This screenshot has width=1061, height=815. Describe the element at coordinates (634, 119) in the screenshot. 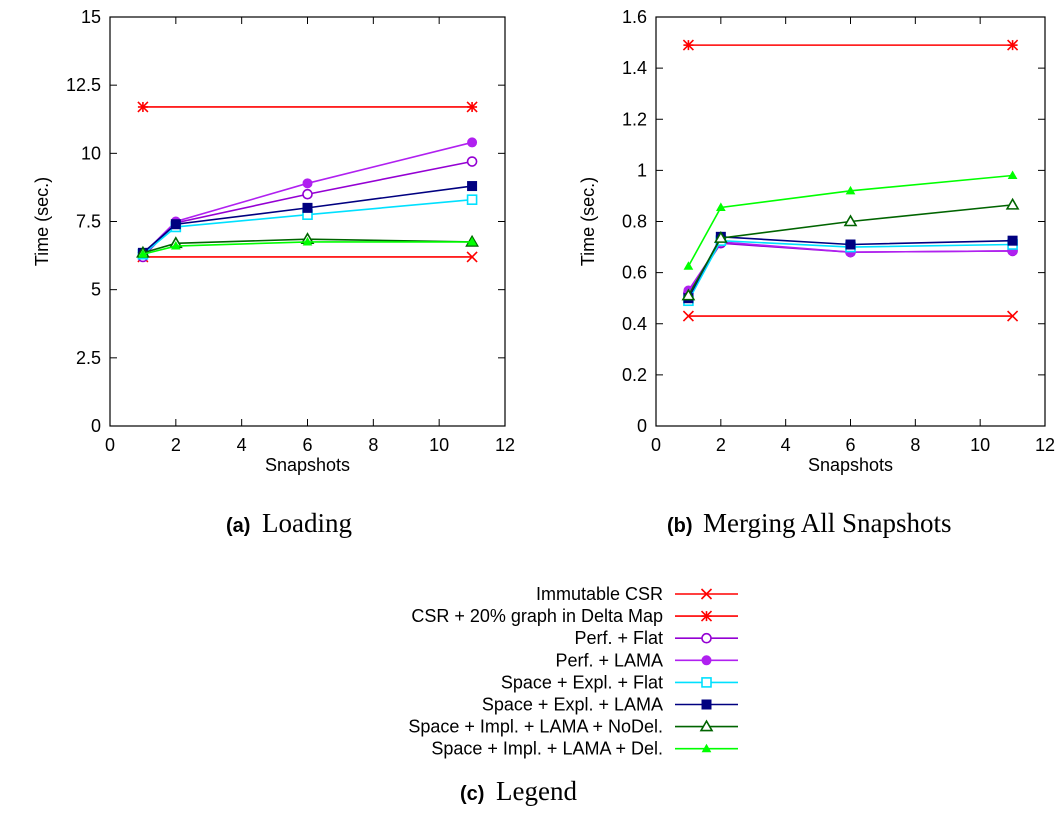

I see `chart-b-ytick-label: 1.2` at that location.